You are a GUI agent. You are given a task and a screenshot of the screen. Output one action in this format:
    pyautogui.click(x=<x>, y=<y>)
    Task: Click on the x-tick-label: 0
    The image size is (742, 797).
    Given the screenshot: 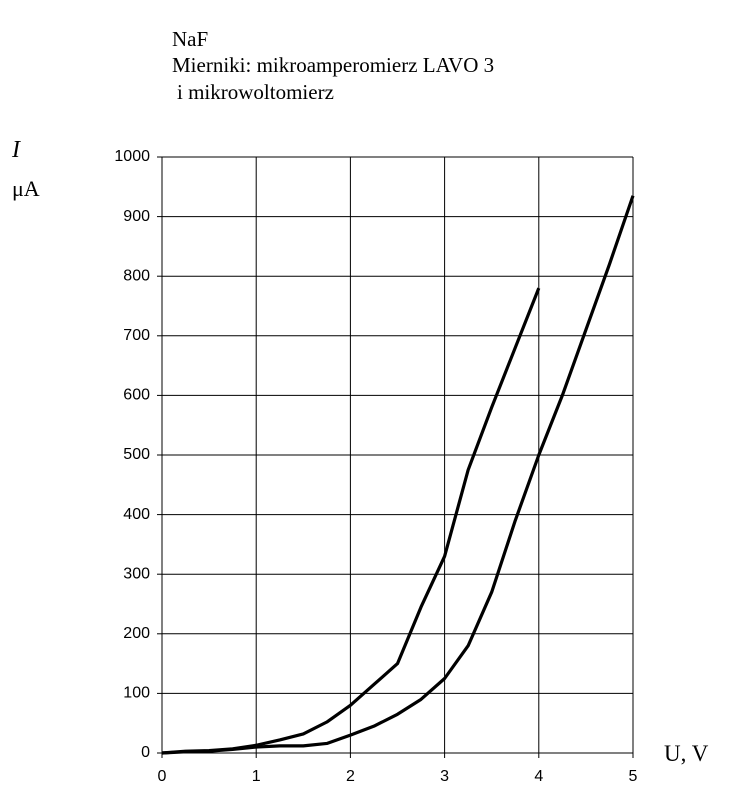 What is the action you would take?
    pyautogui.click(x=162, y=776)
    